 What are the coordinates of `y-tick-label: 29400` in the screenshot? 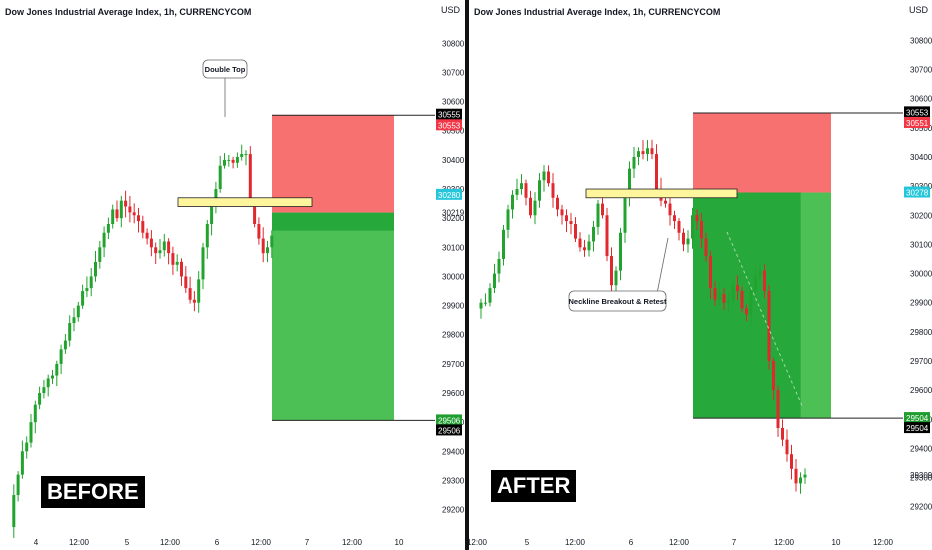 It's located at (921, 448).